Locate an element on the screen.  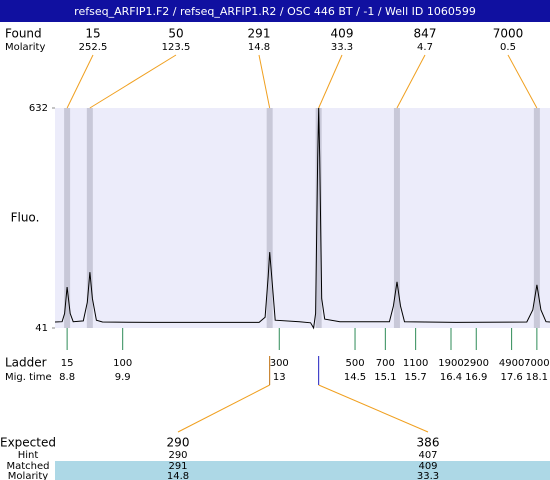
found-size: 409 is located at coordinates (342, 34).